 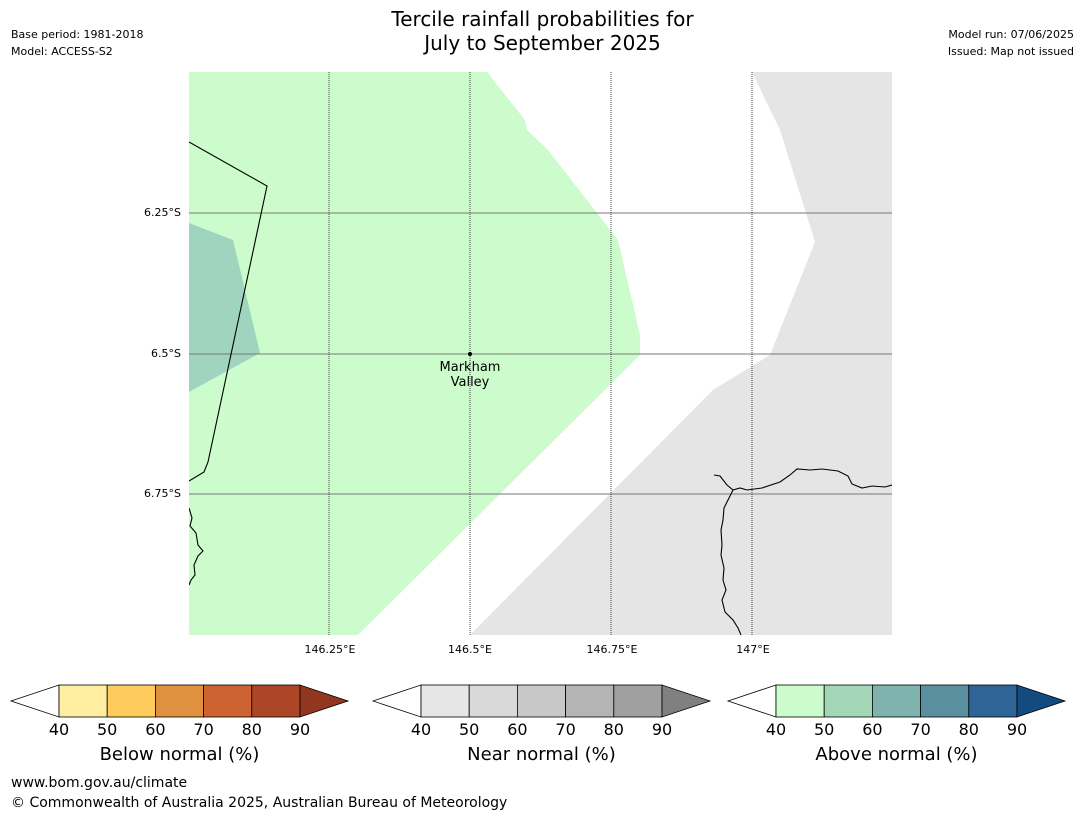 What do you see at coordinates (162, 493) in the screenshot?
I see `lat-label: 6.75°S` at bounding box center [162, 493].